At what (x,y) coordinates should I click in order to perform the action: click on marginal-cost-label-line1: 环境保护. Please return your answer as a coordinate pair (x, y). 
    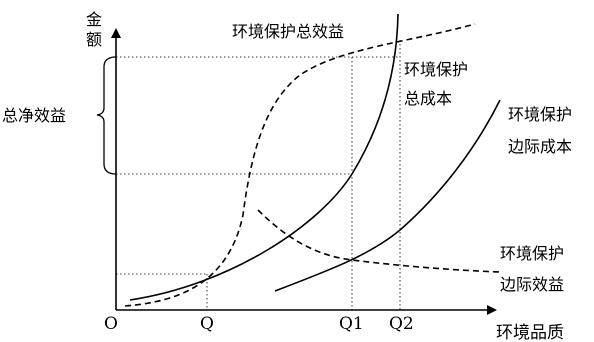
    Looking at the image, I should click on (540, 114).